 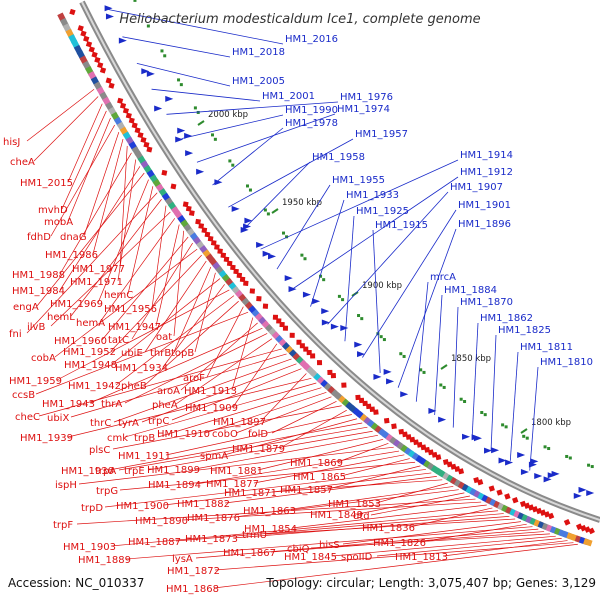 I want to click on reverse-gene-label: HM1_1969, so click(x=76, y=304).